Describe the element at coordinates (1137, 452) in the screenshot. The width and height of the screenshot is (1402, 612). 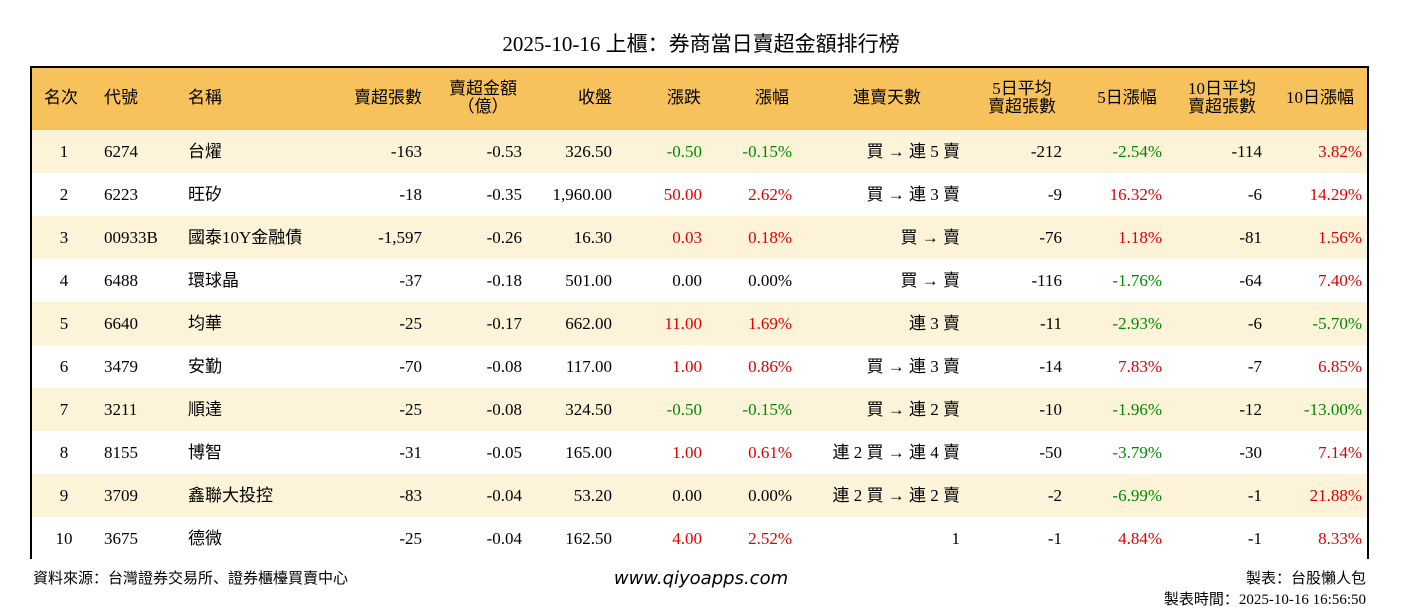
I see `cell: -3.79%` at that location.